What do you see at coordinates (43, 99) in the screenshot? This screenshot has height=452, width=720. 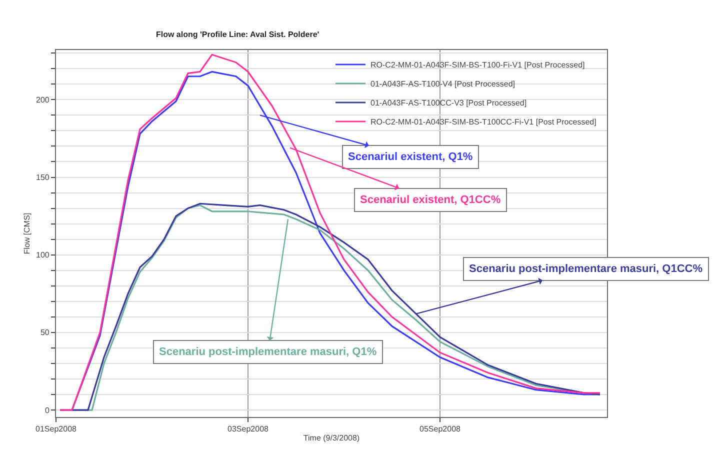 I see `y-tick-label: 200` at bounding box center [43, 99].